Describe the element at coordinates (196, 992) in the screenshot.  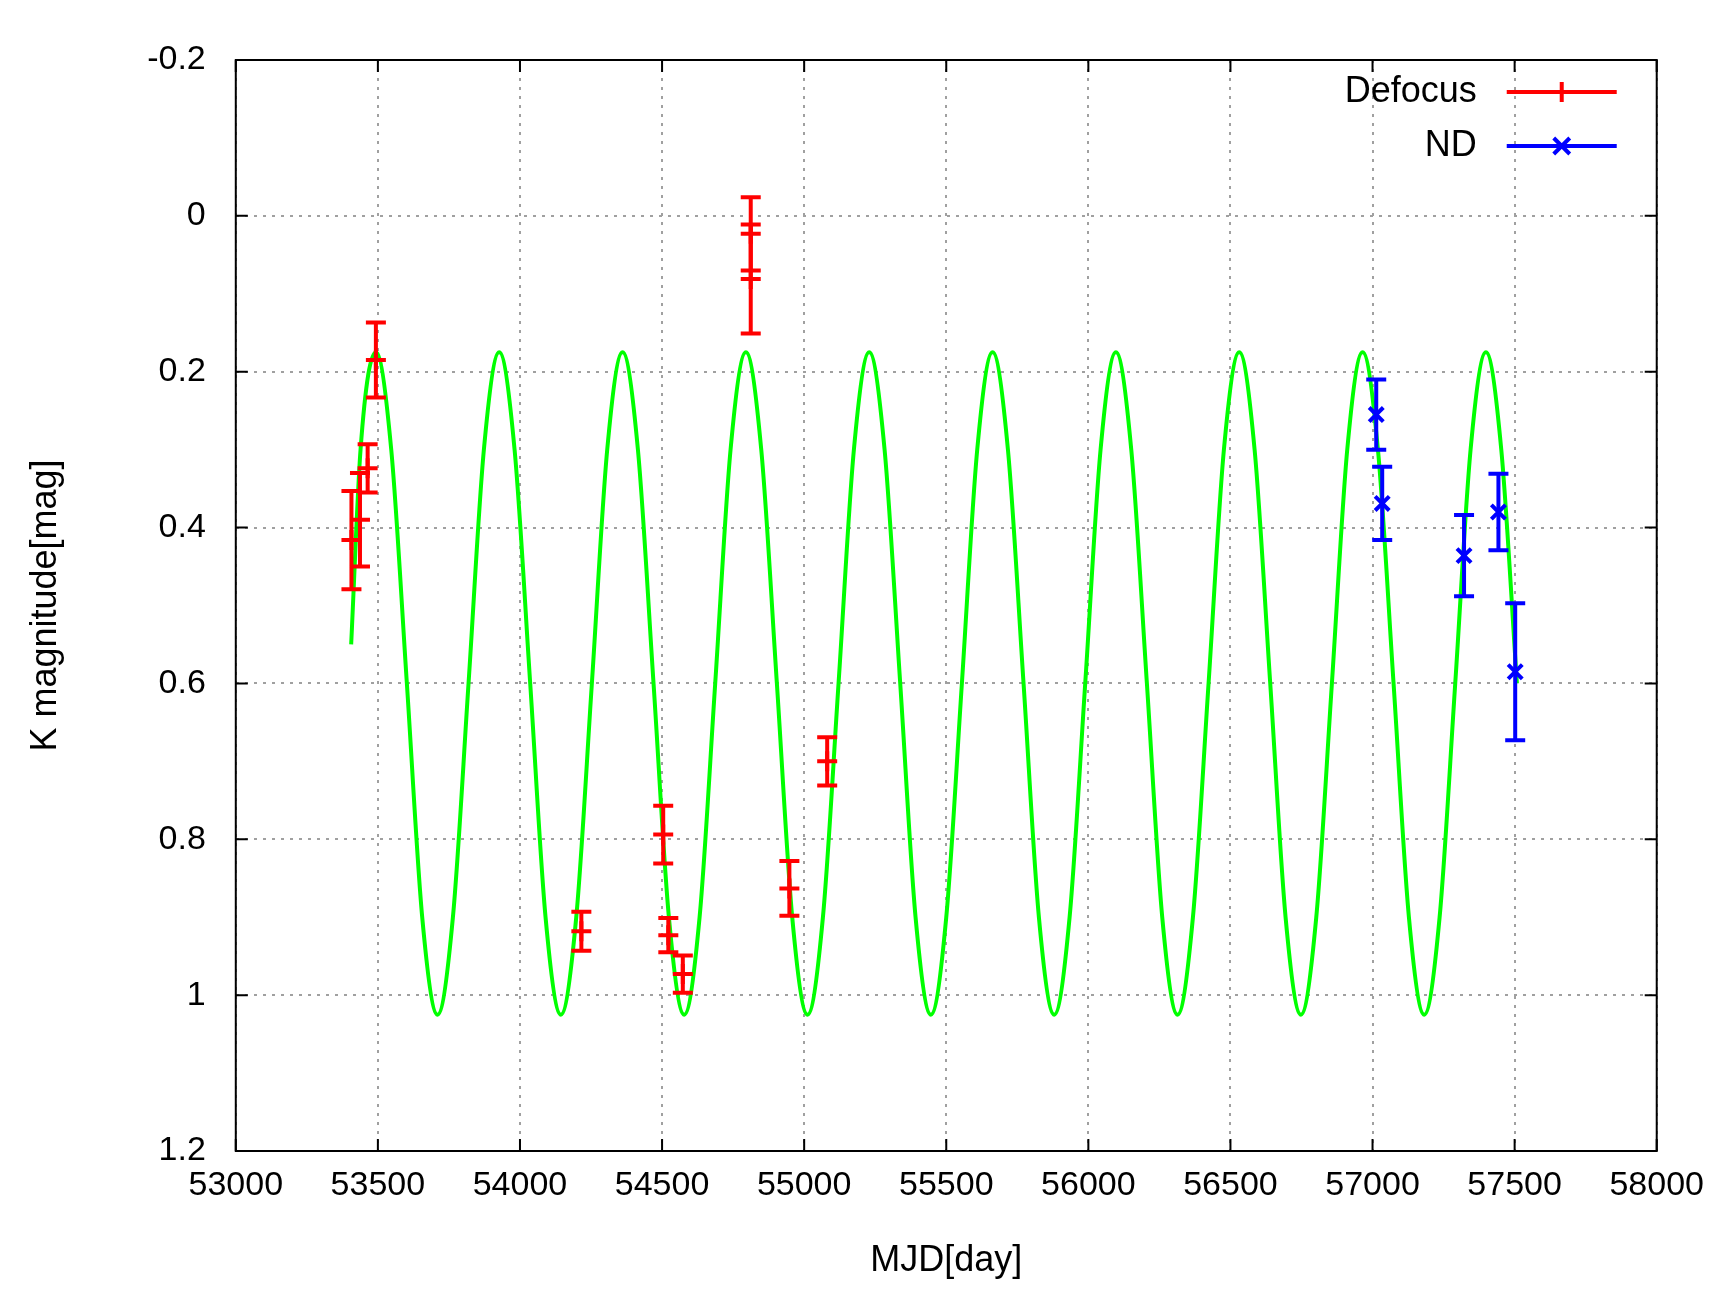
I see `y-tick-label: 1` at that location.